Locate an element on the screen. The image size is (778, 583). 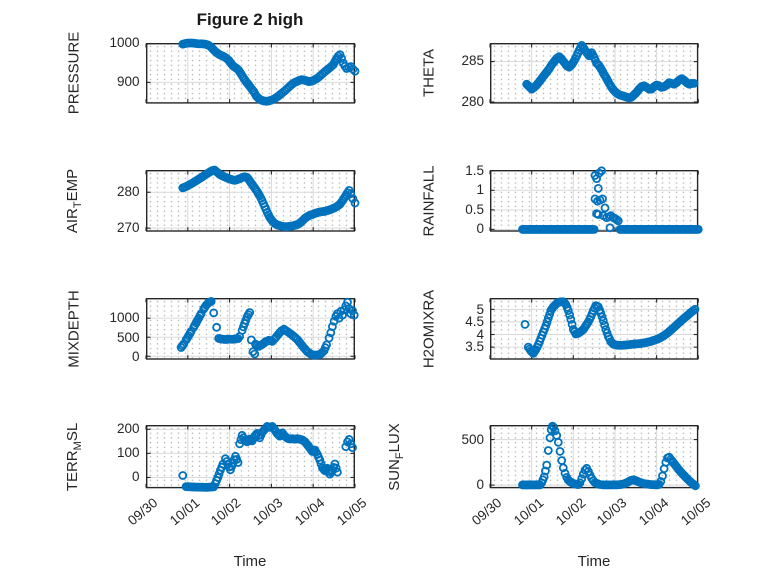
plot-area-pressure is located at coordinates (251, 72).